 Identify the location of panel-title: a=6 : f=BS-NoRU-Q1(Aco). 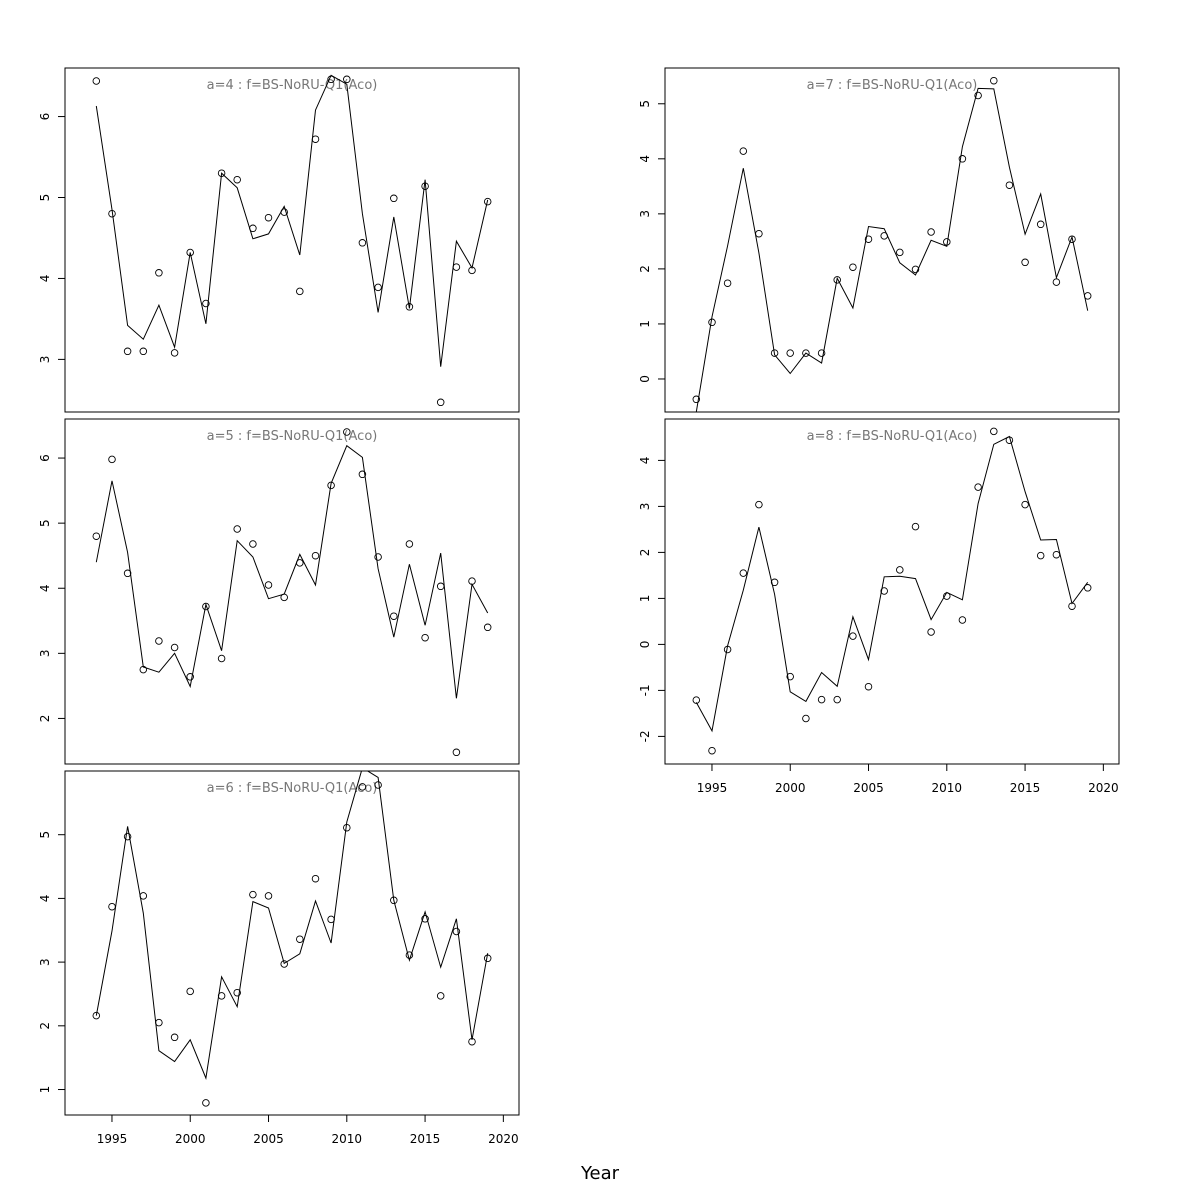
(292, 788).